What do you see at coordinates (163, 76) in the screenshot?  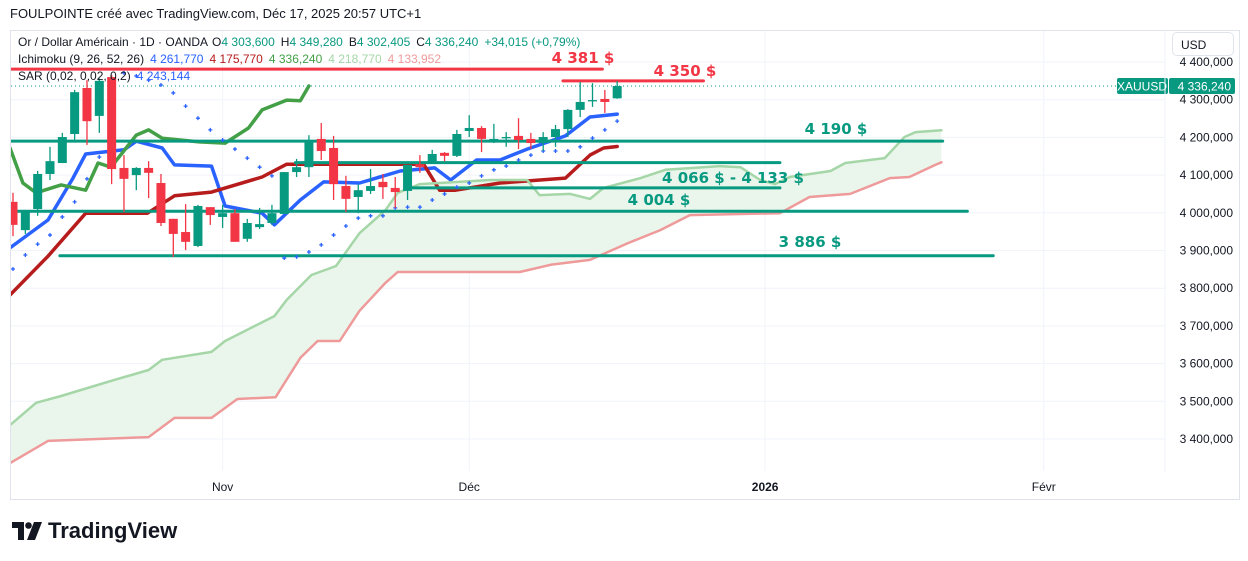 I see `sar-value: 4 243,144` at bounding box center [163, 76].